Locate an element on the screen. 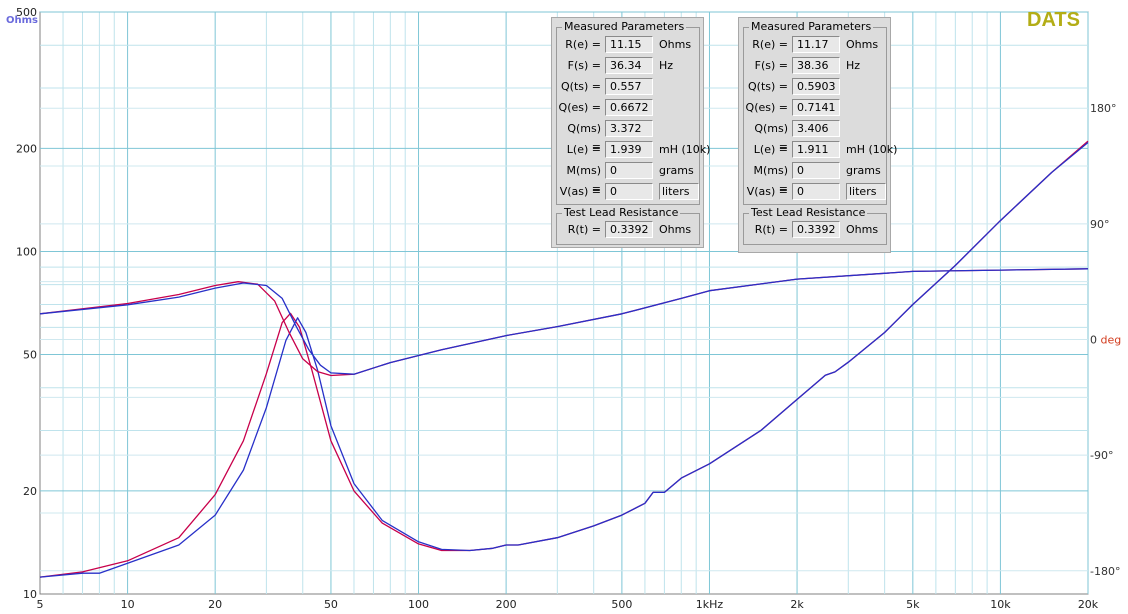 The image size is (1128, 614). parameter-row: L(e) = 1.939 mH (10k) is located at coordinates (633, 150).